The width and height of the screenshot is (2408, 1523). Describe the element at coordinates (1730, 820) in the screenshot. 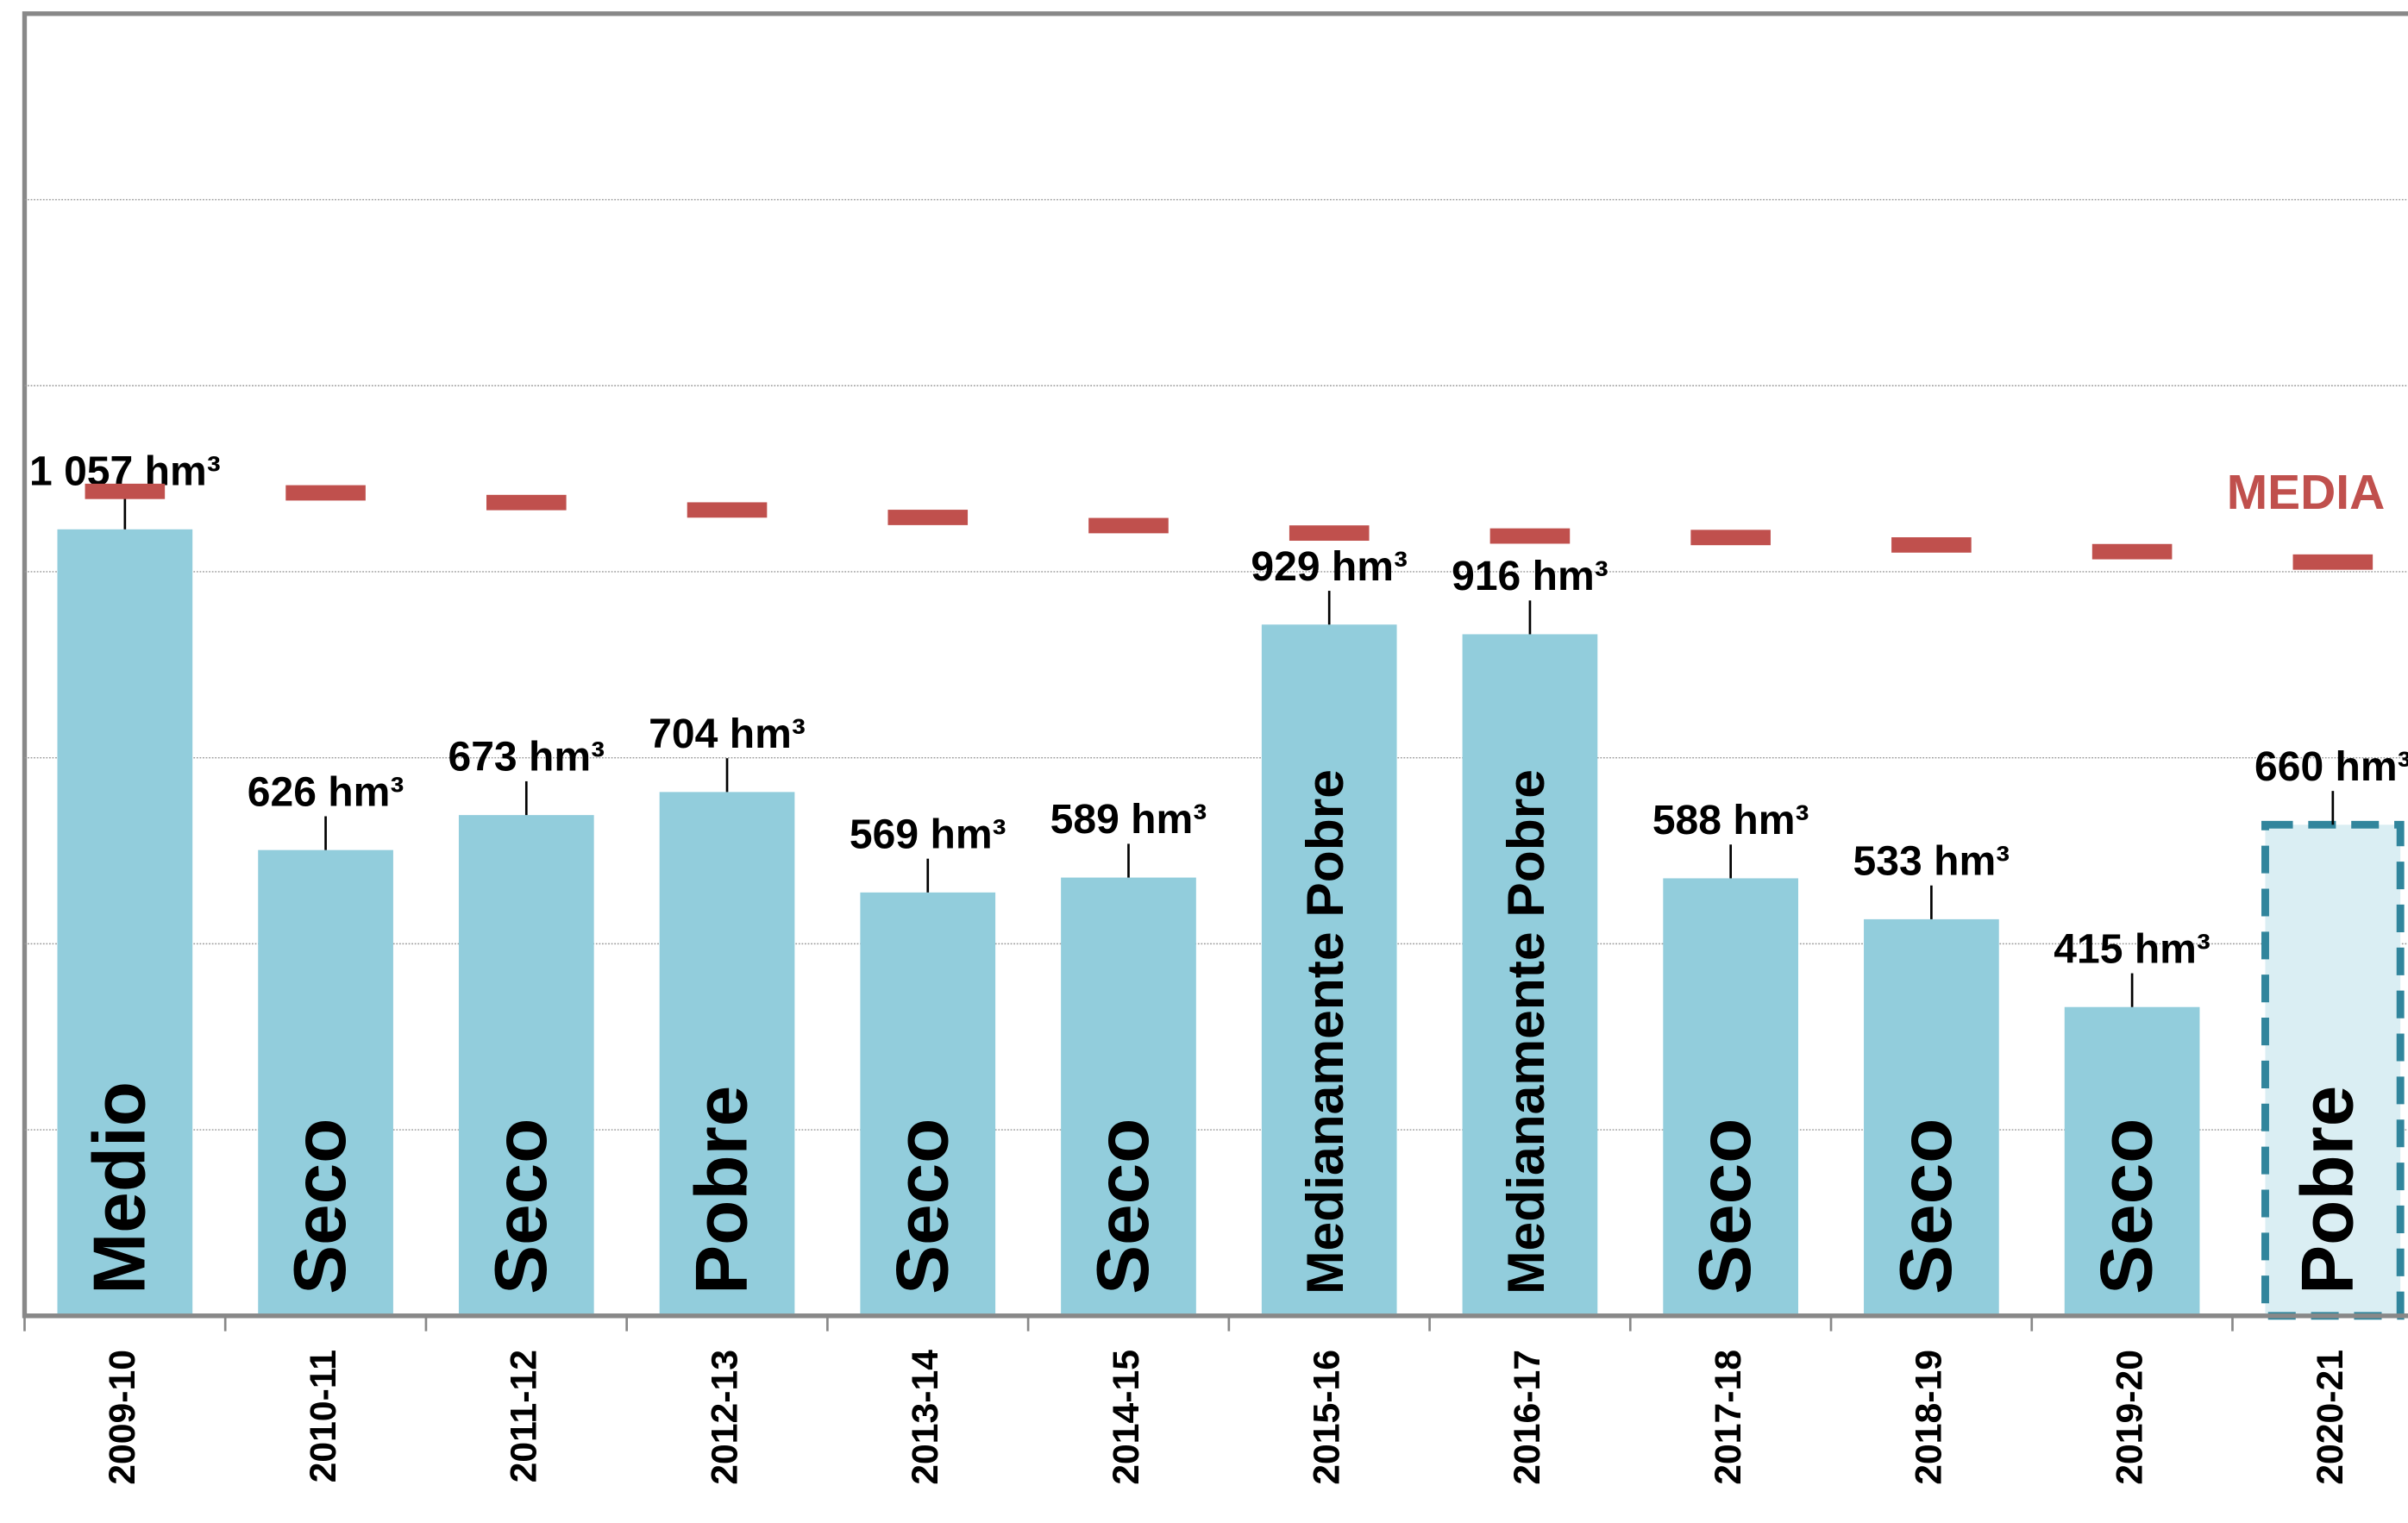

I see `value-label: 588 hm³` at that location.